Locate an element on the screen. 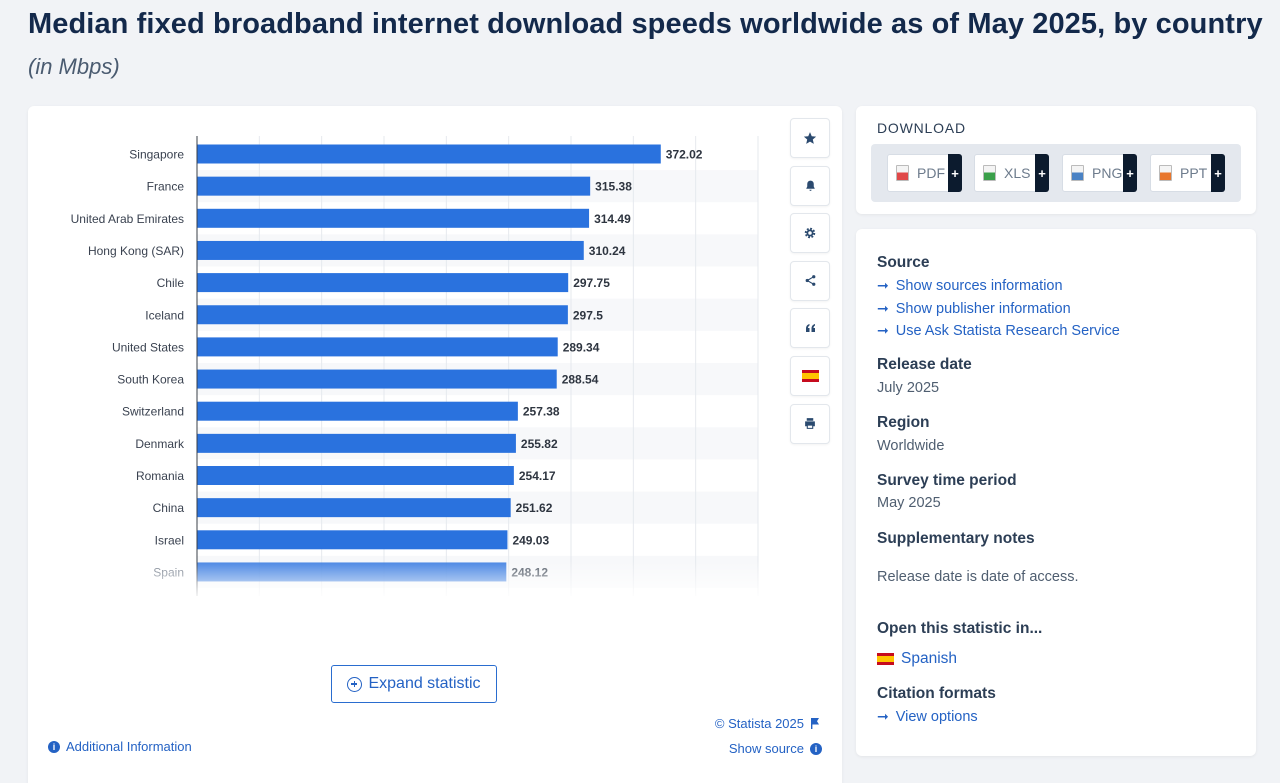  show-sources-link: ➞ Show sources information is located at coordinates (970, 285).